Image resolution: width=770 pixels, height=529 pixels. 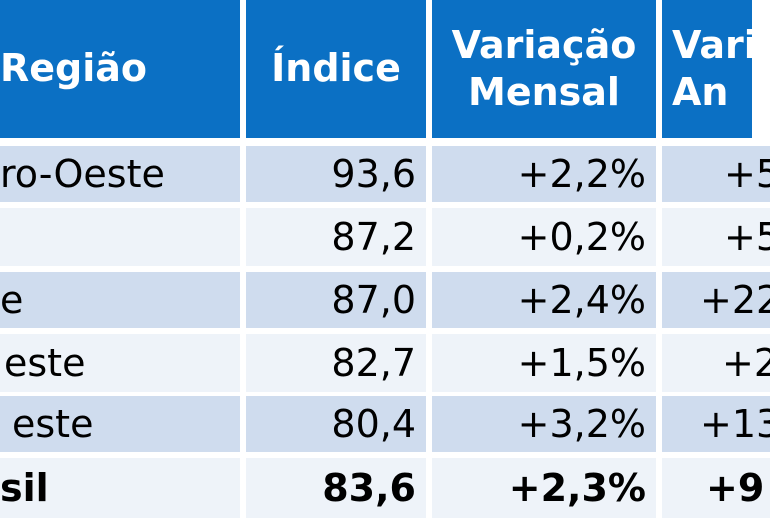 I want to click on header-cell: Varia An, so click(x=707, y=69).